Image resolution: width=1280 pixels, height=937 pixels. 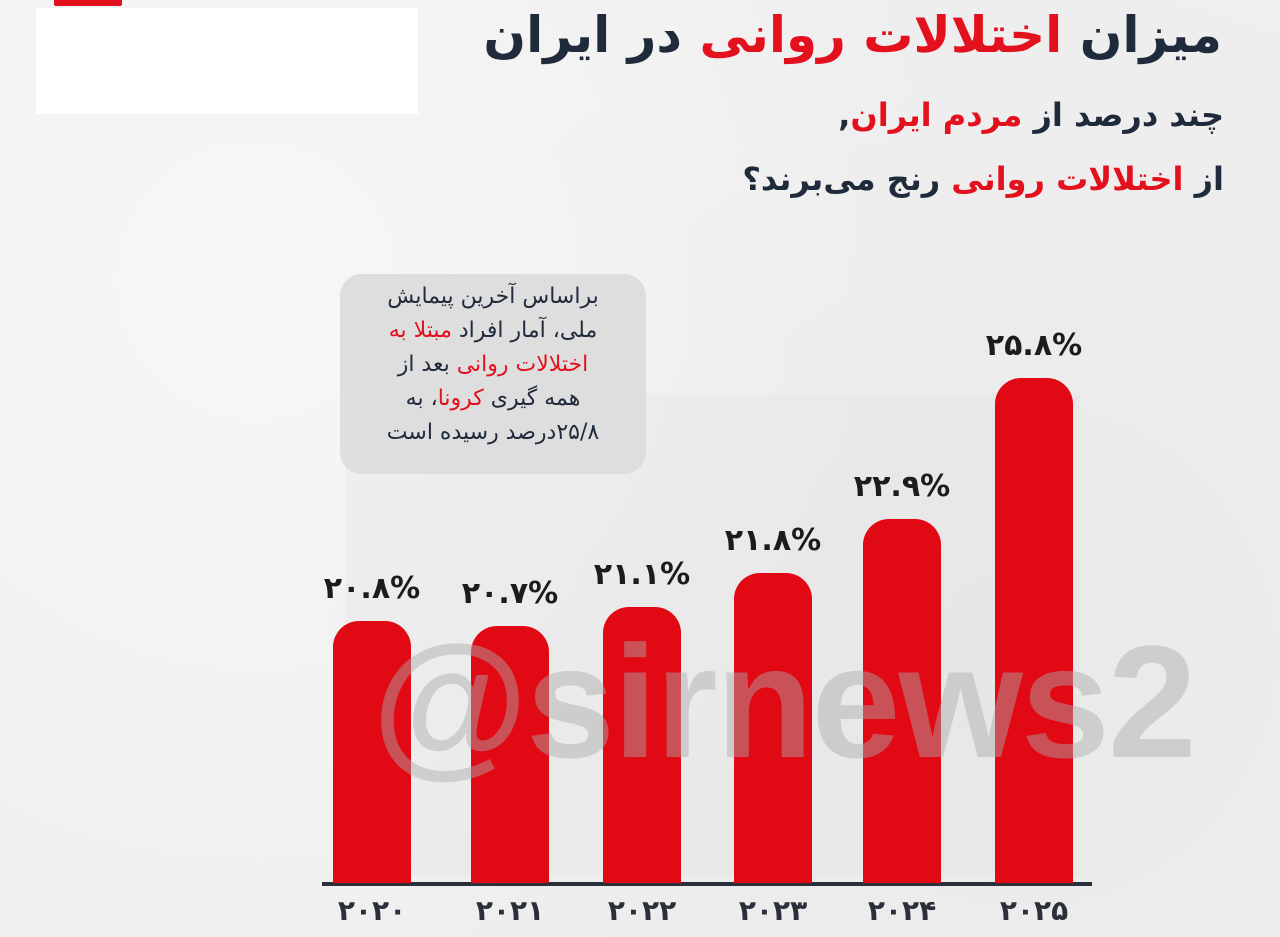 I want to click on note-accent: مبتلا به, so click(x=420, y=330).